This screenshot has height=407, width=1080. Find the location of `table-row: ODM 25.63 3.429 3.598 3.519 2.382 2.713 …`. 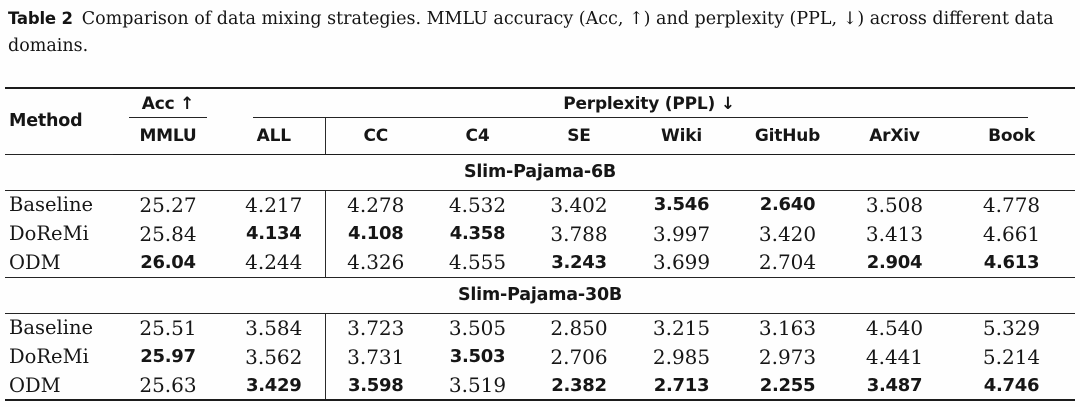

table-row: ODM 25.63 3.429 3.598 3.519 2.382 2.713 … is located at coordinates (540, 385).